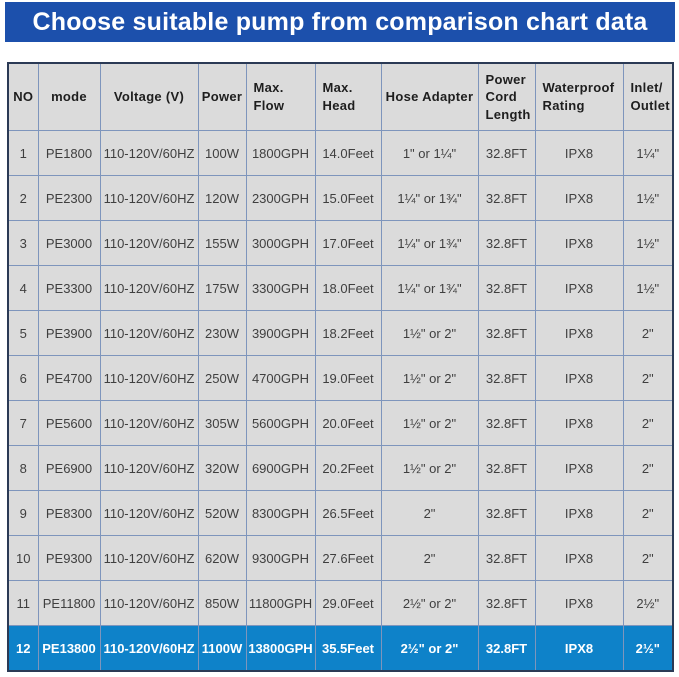 This screenshot has height=677, width=679. I want to click on table-cell: 5, so click(23, 333).